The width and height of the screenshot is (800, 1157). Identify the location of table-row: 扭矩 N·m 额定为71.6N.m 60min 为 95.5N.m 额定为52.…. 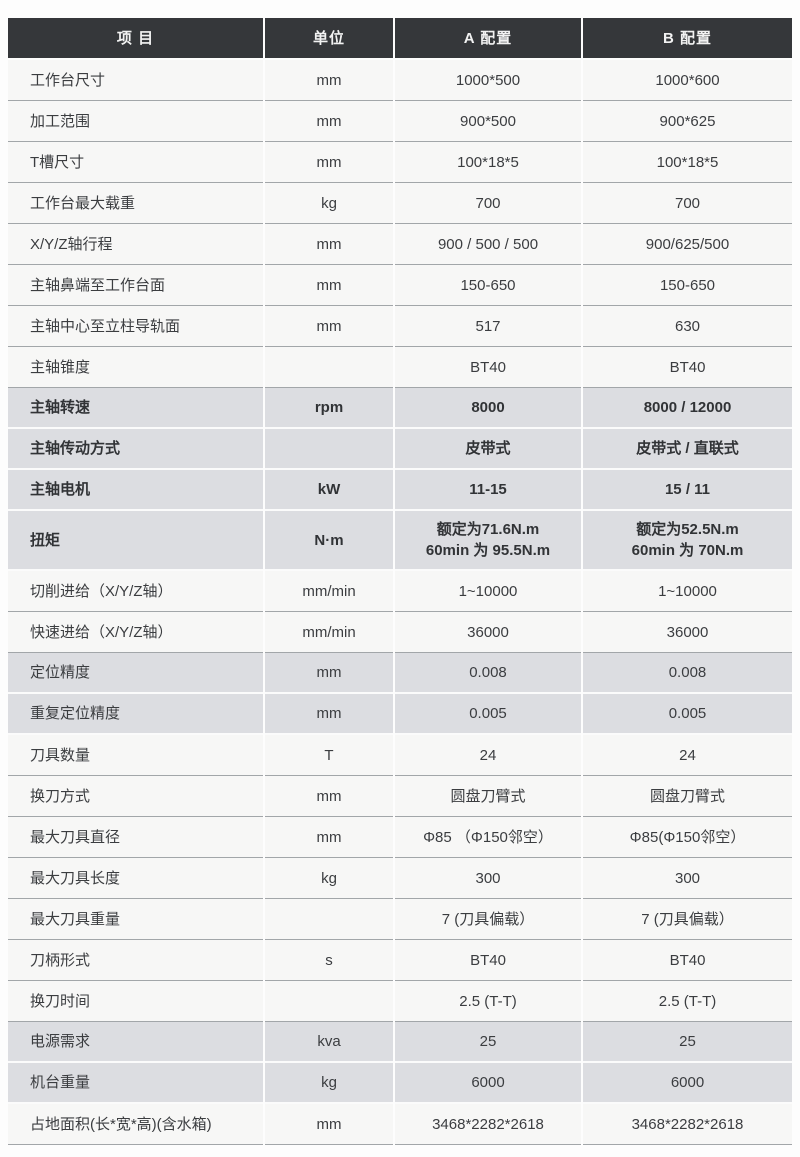
(400, 541).